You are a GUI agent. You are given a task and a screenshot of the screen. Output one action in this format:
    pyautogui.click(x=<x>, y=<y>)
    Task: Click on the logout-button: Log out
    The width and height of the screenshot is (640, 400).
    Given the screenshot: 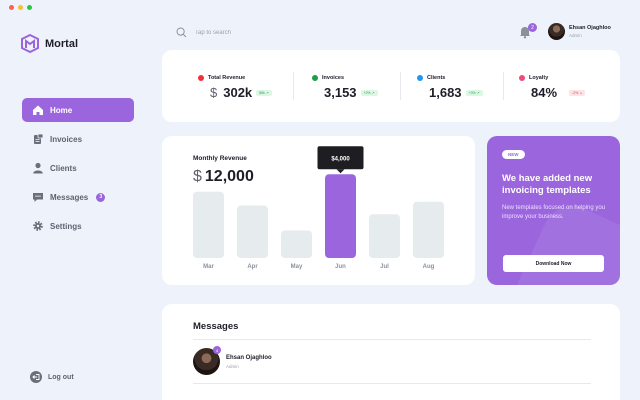 What is the action you would take?
    pyautogui.click(x=52, y=377)
    